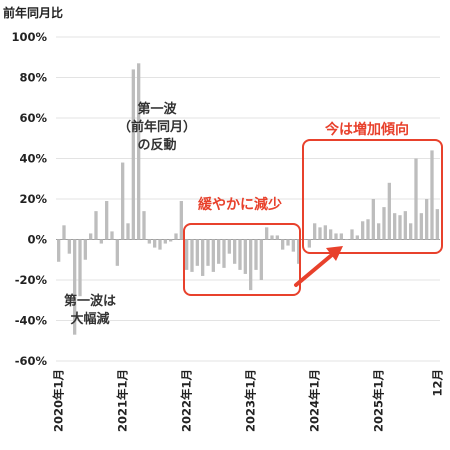  Describe the element at coordinates (31, 280) in the screenshot. I see `y-tick-label: -20%` at that location.